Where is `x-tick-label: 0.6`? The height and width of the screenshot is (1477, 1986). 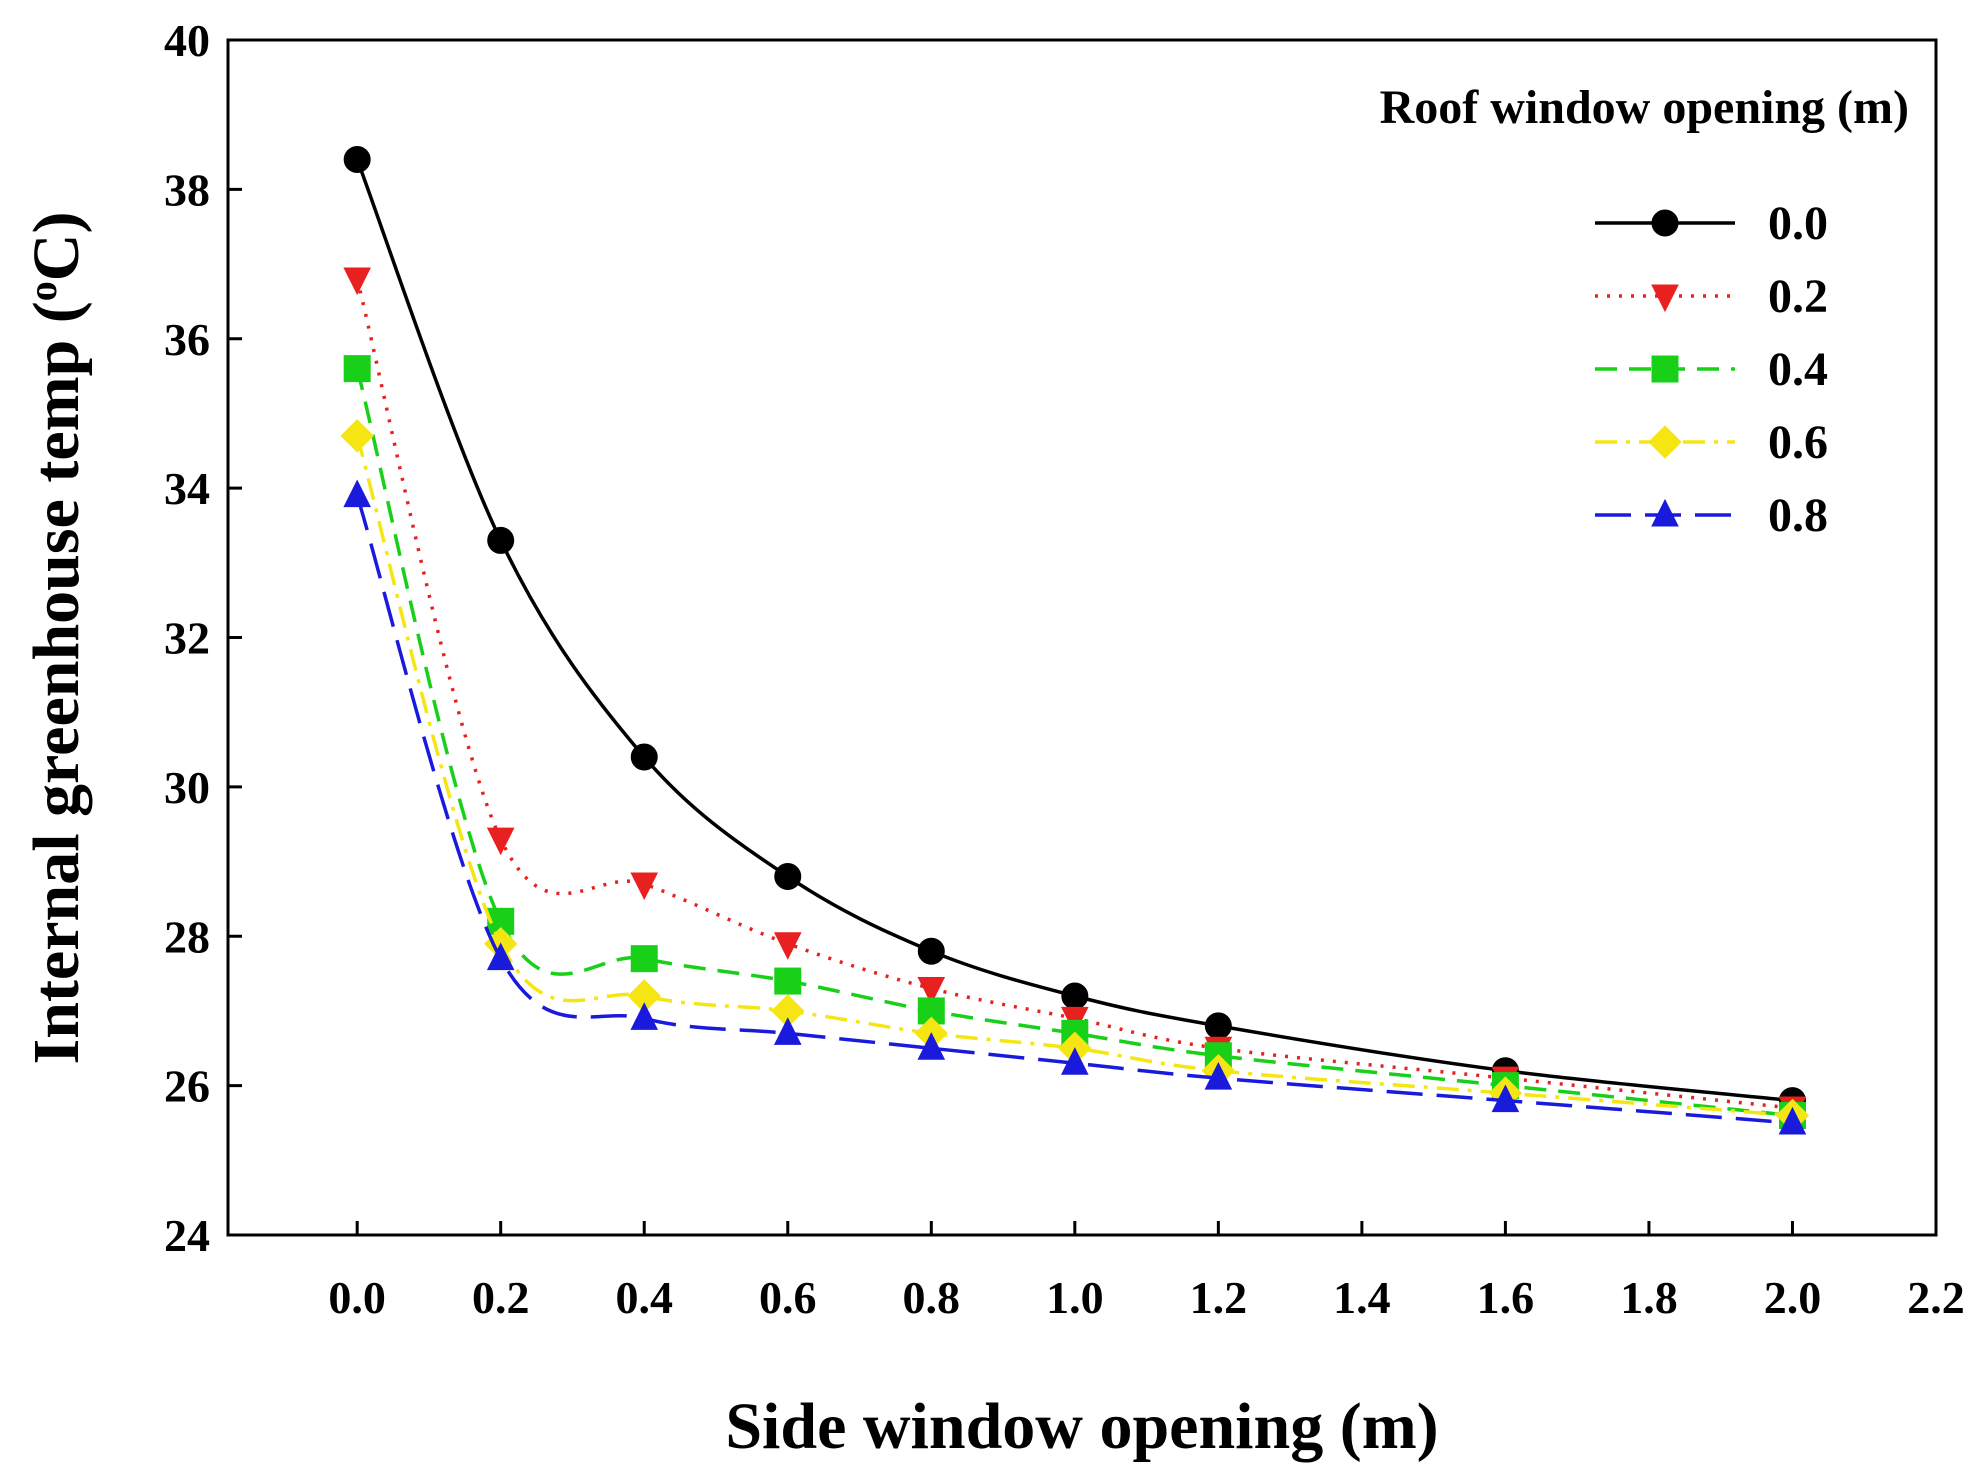
x-tick-label: 0.6 is located at coordinates (788, 1297).